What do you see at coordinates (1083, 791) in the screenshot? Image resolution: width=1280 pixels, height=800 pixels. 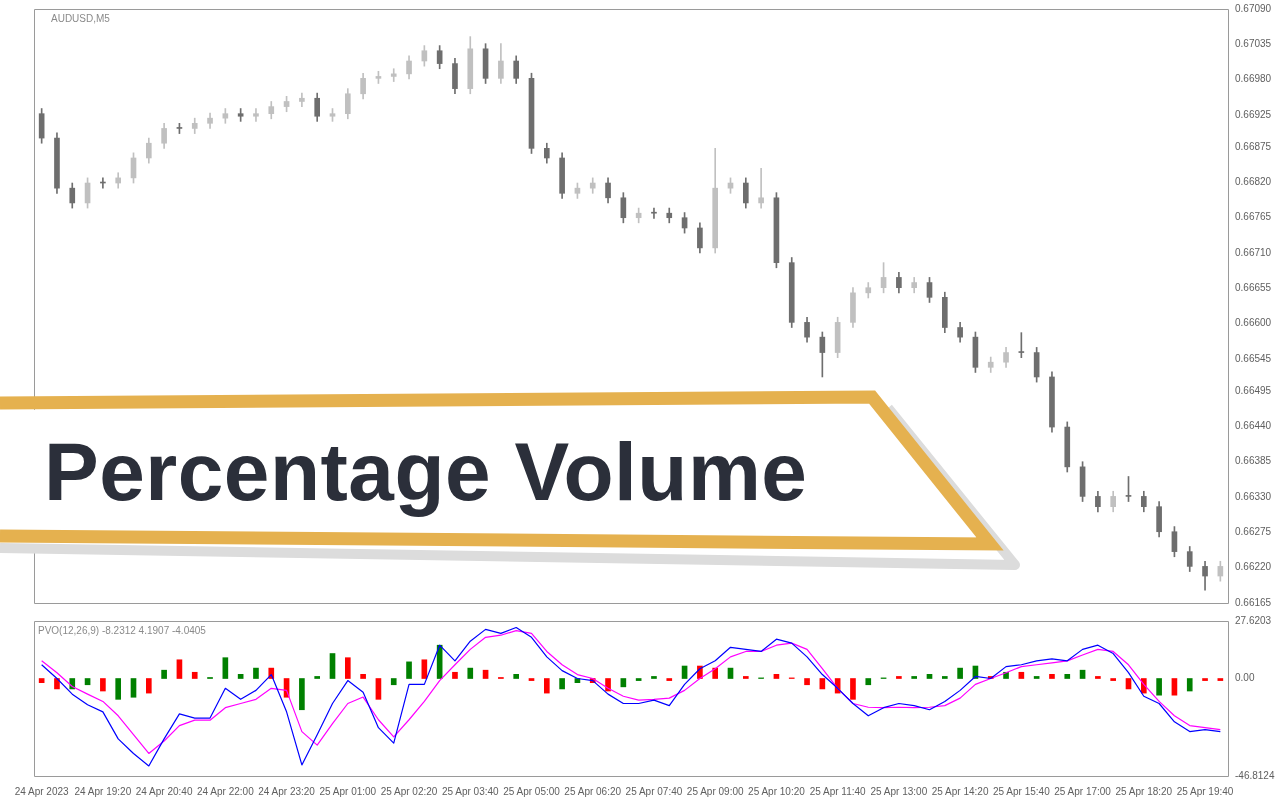 I see `x-tick-label: 25 Apr 17:00` at bounding box center [1083, 791].